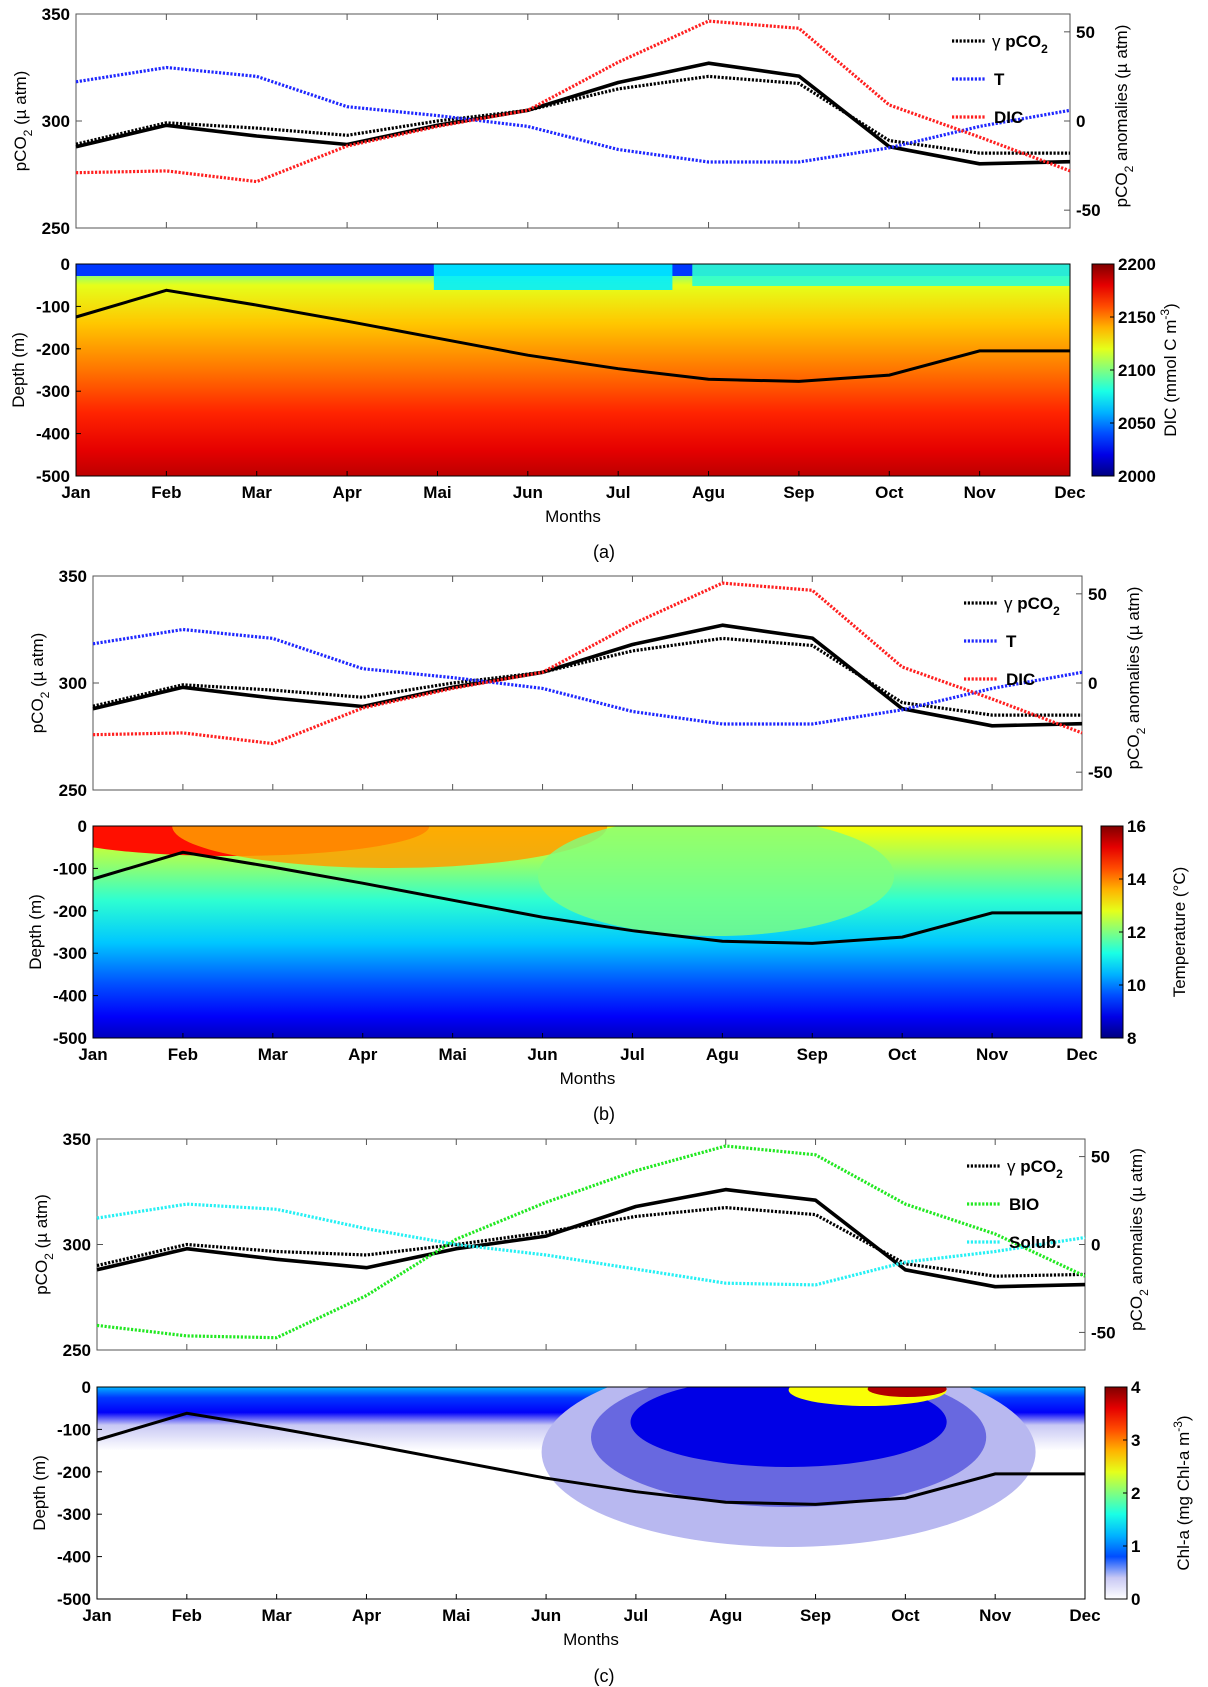 This screenshot has height=1687, width=1208. What do you see at coordinates (604, 1114) in the screenshot?
I see `caption-b: (b)` at bounding box center [604, 1114].